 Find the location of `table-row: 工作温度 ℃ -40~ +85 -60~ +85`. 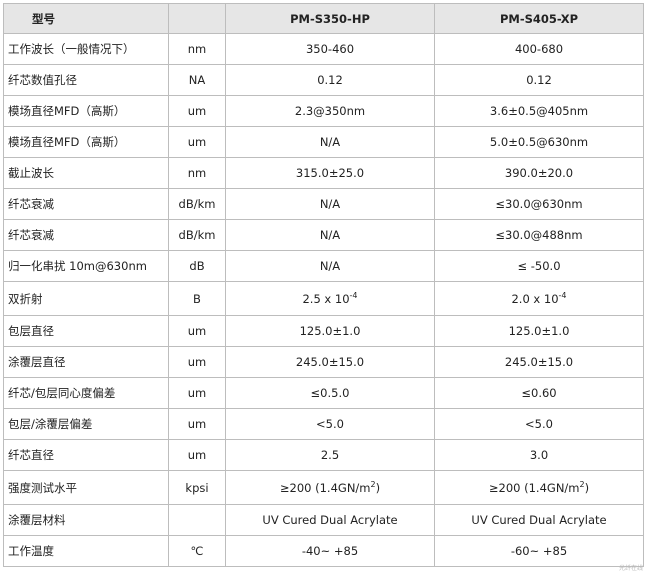

table-row: 工作温度 ℃ -40~ +85 -60~ +85 is located at coordinates (323, 551).